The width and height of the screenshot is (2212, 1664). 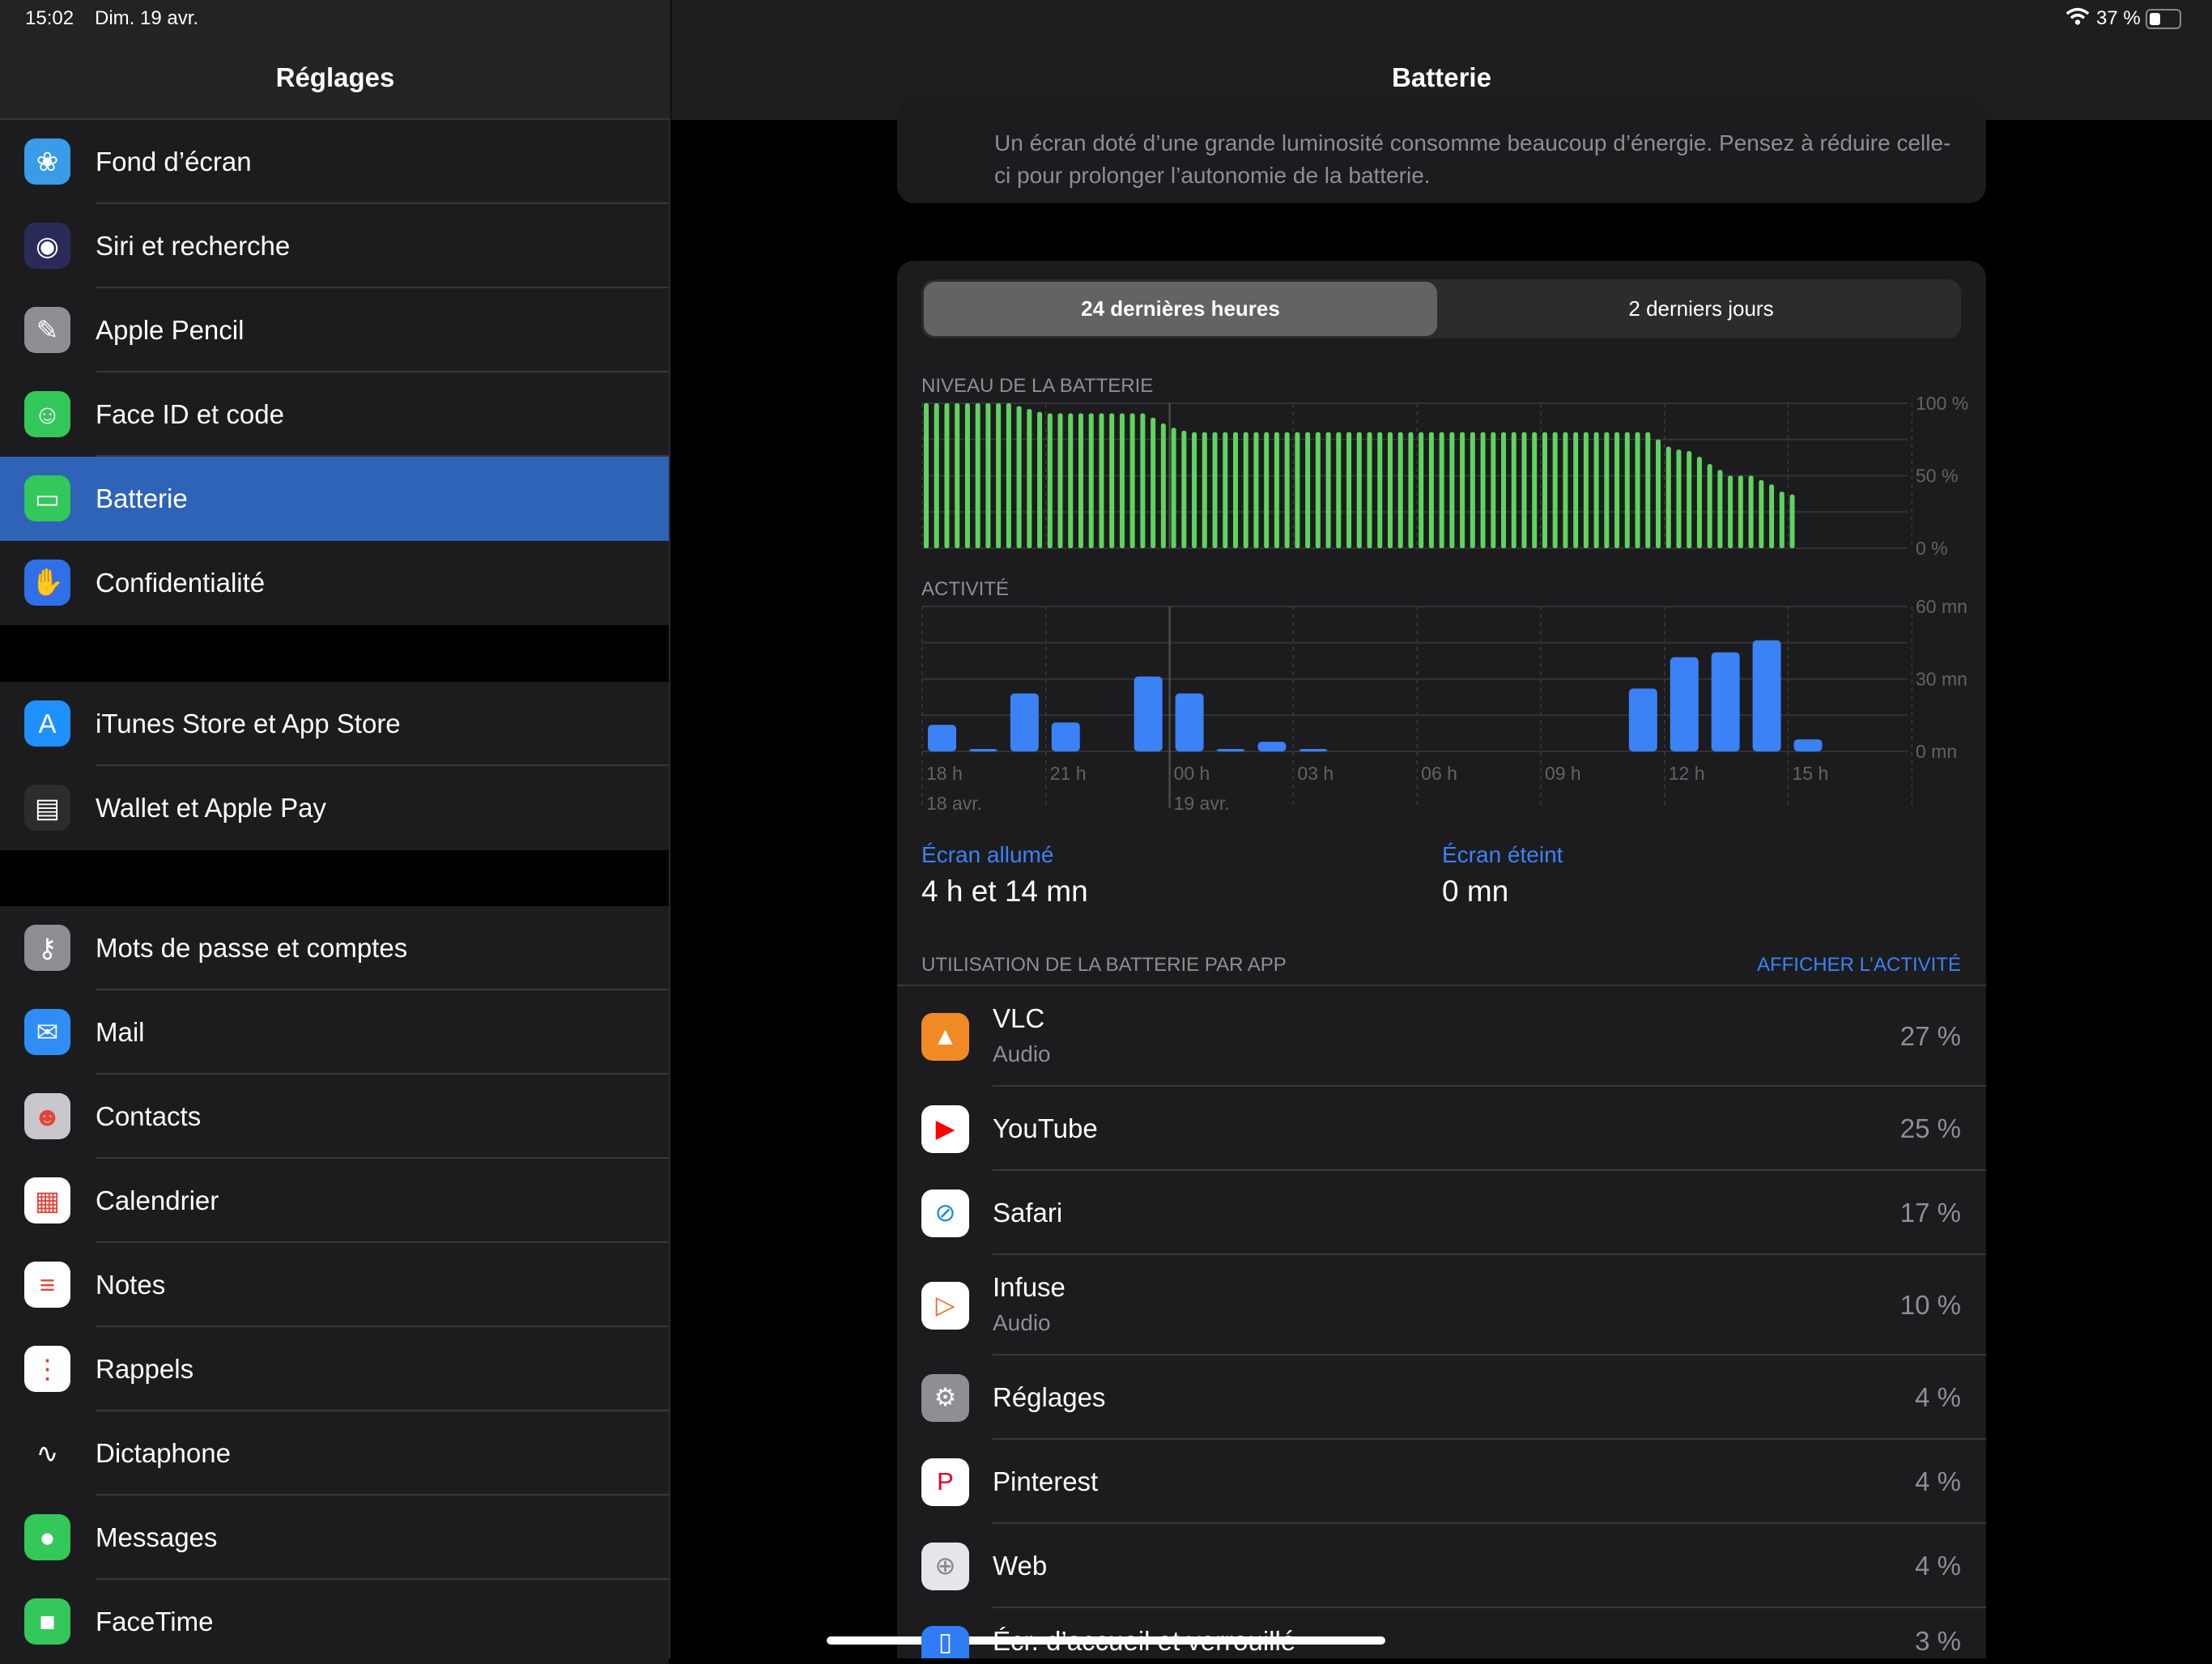 What do you see at coordinates (1942, 403) in the screenshot?
I see `y-tick-label: 100 %` at bounding box center [1942, 403].